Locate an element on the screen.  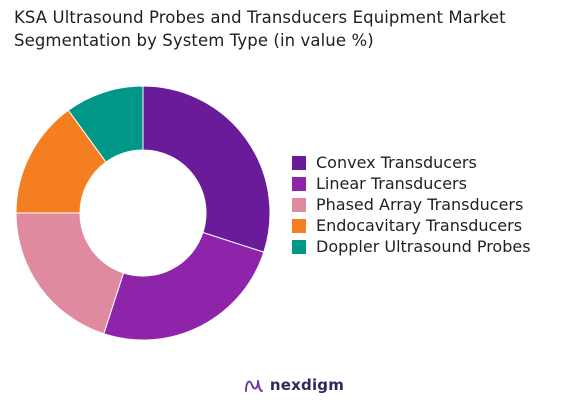
donut-slice-doppler-ultrasound-probes is located at coordinates (105, 124).